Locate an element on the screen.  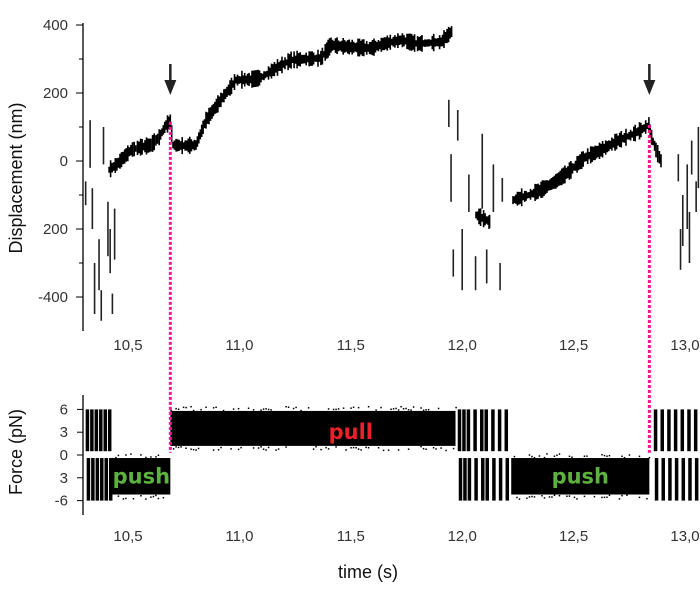
x-tick-label: 11,5 is located at coordinates (351, 345).